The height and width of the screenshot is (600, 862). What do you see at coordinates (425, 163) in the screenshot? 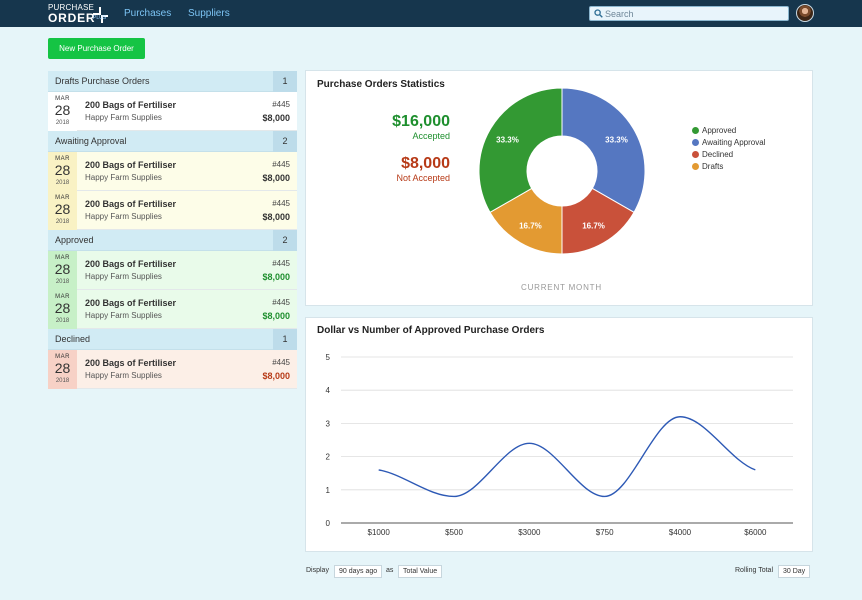
I see `not-accepted-value: $8,000` at bounding box center [425, 163].